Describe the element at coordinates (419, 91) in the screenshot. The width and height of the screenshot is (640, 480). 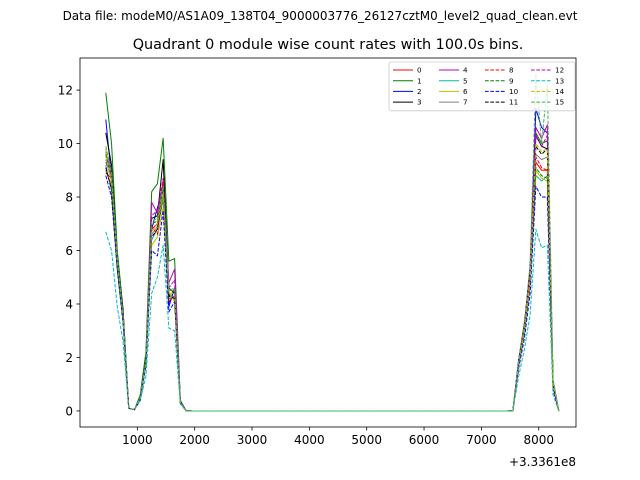
I see `legend-label-2: 2` at that location.